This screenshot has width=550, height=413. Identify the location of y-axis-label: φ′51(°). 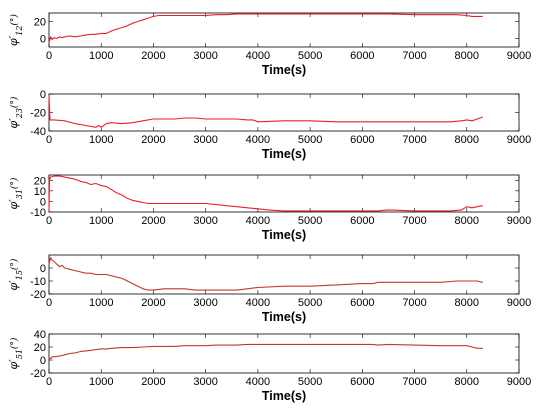
(15, 353).